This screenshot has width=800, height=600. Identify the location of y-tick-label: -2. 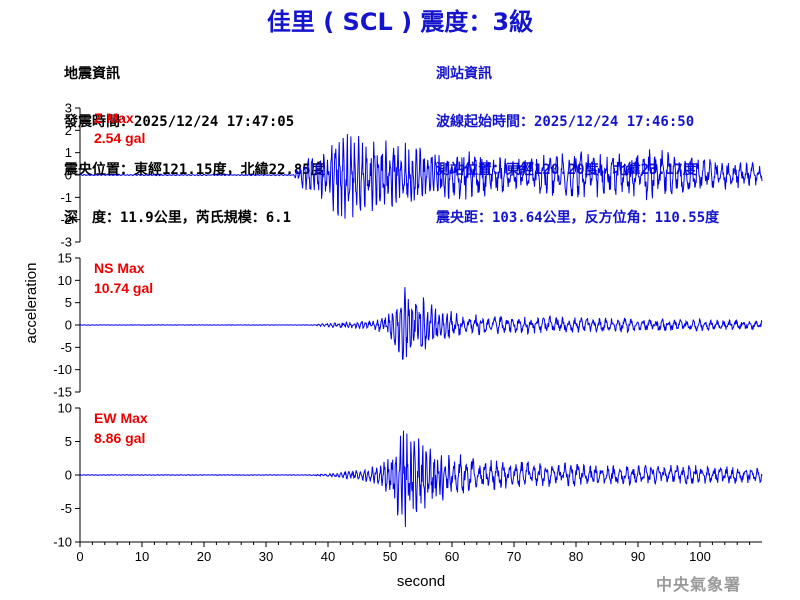
(66, 219).